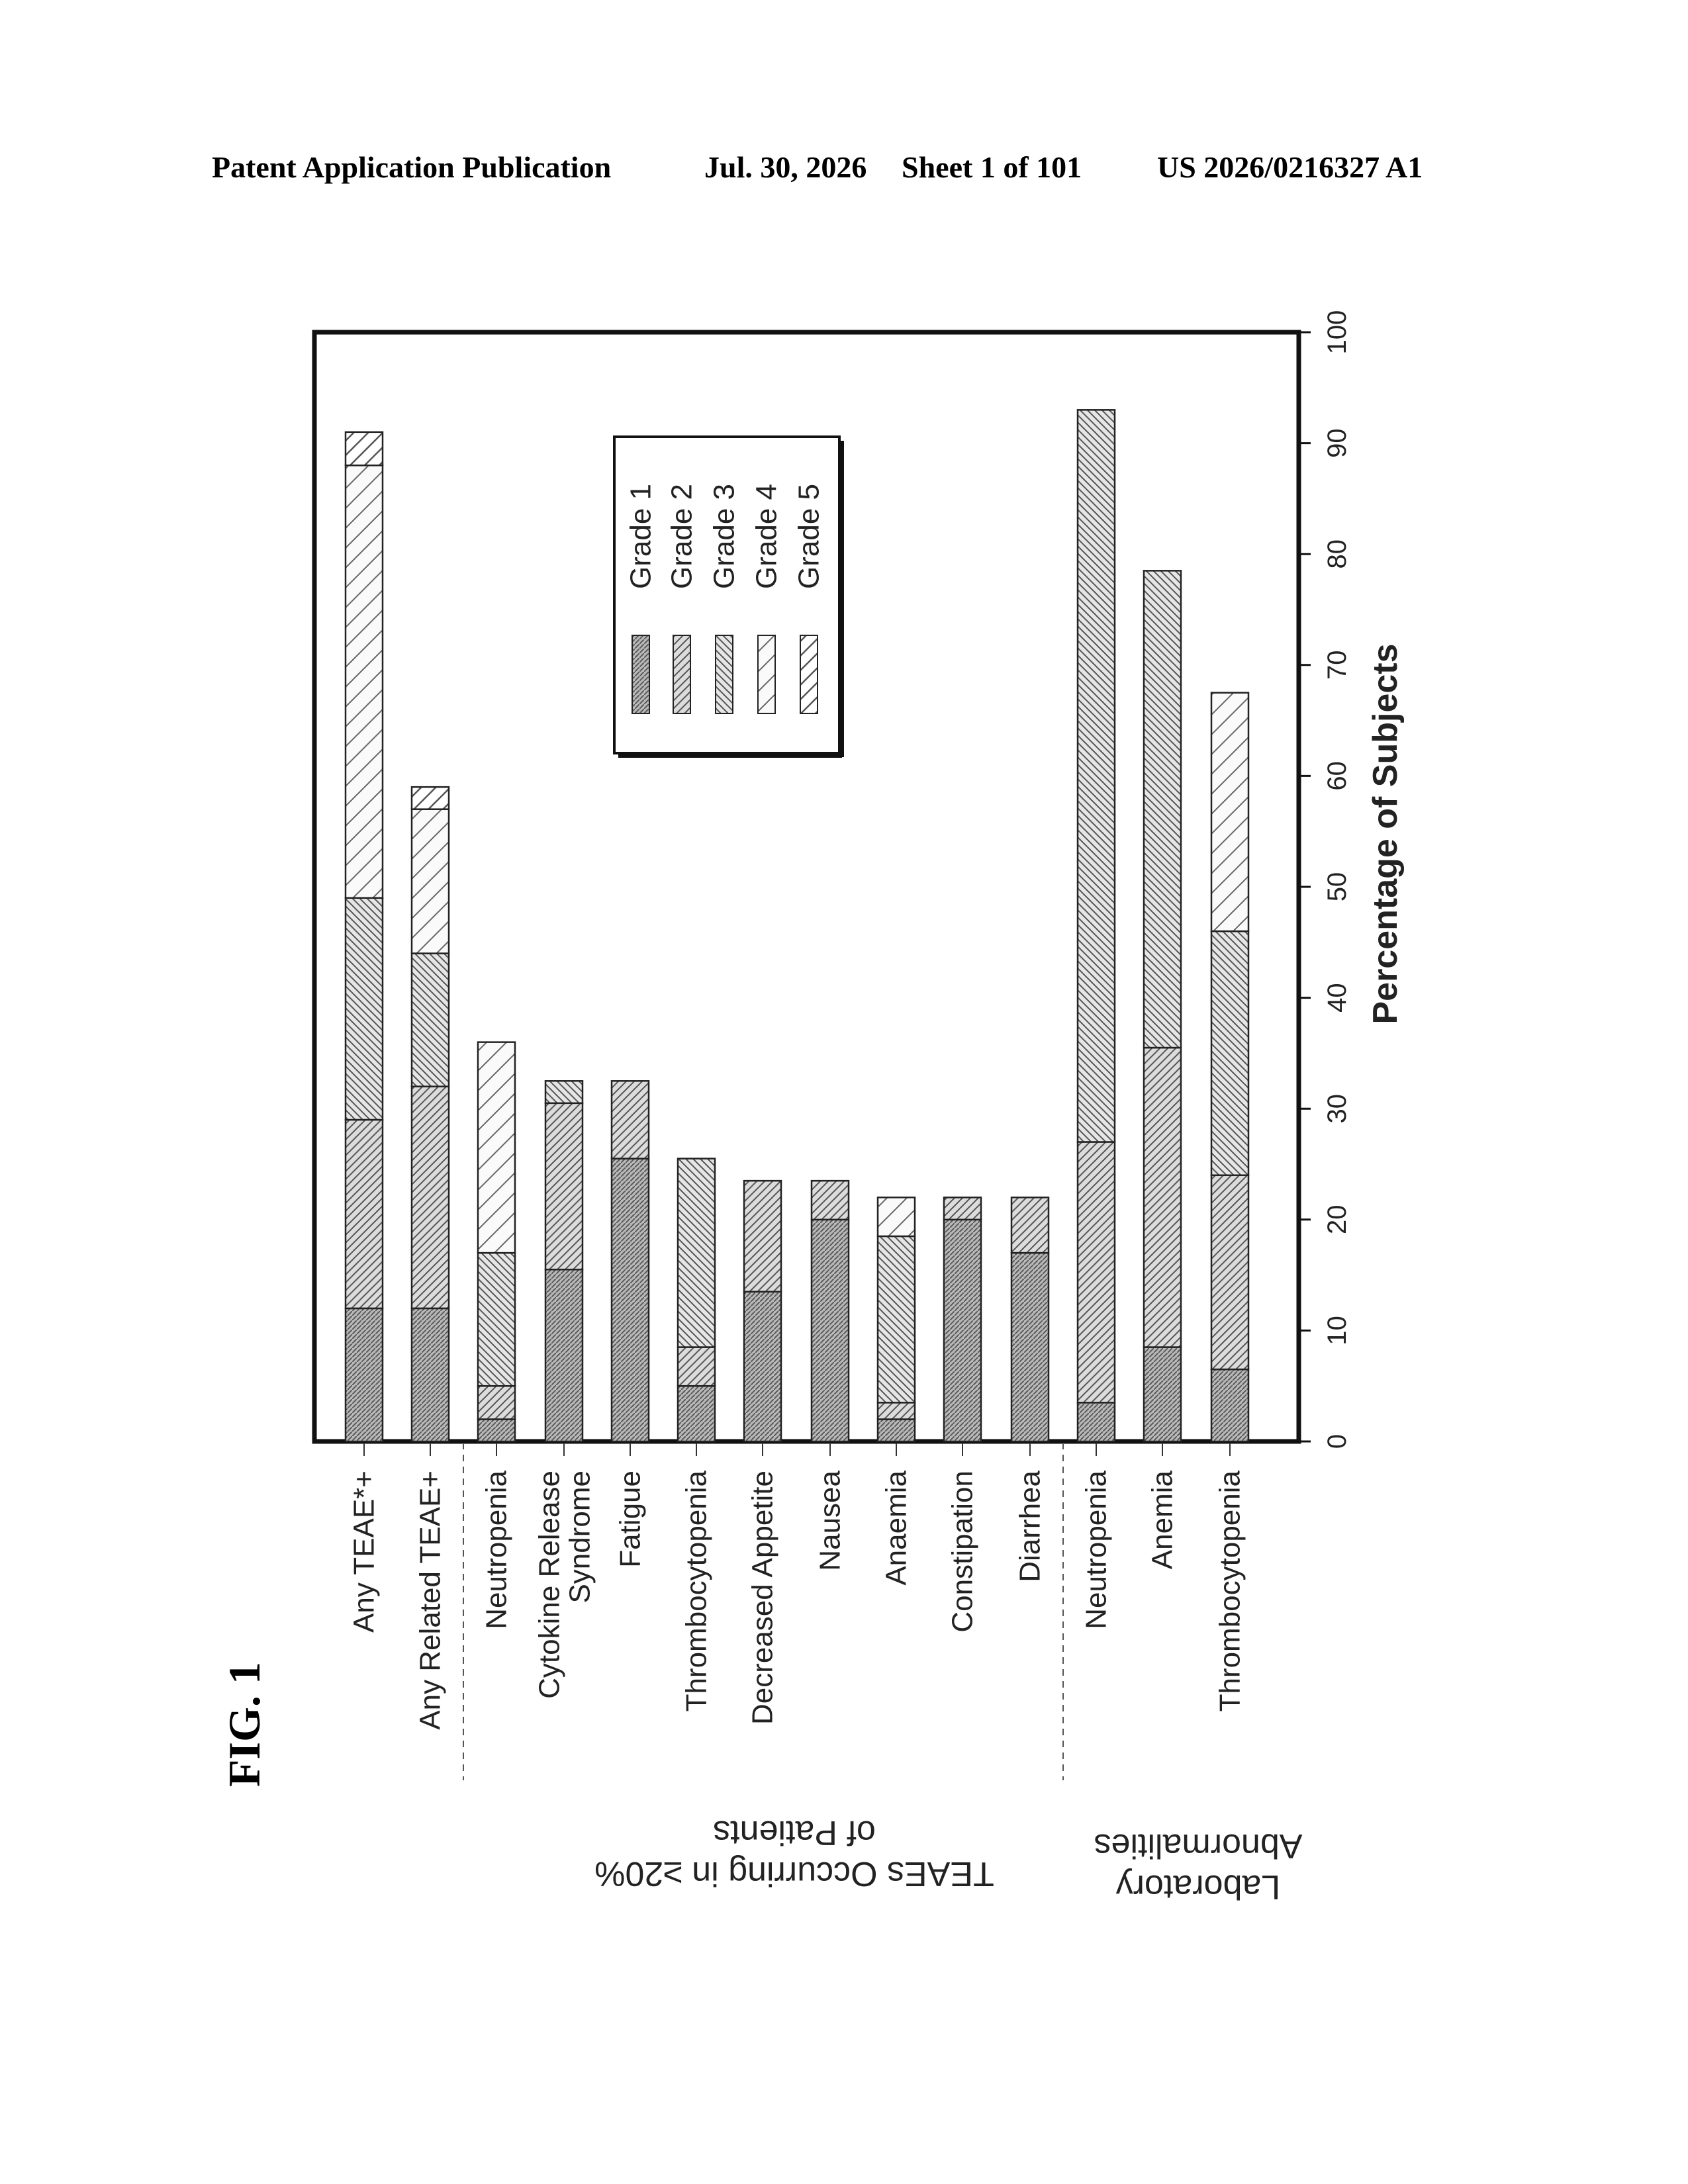  I want to click on x-tick-label: 90, so click(1337, 443).